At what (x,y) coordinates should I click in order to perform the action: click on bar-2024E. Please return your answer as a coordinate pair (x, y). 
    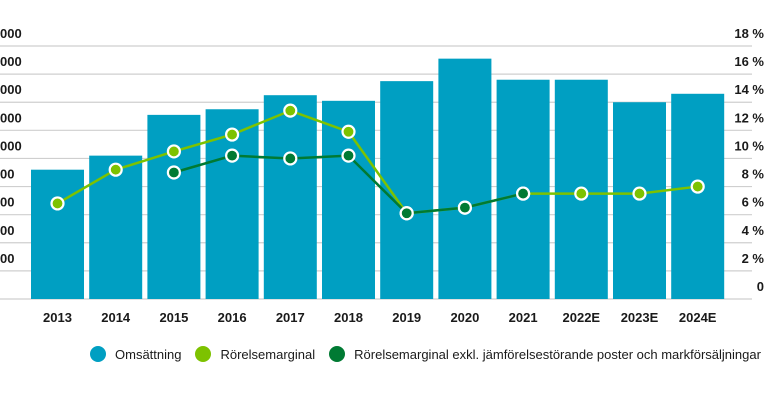
    Looking at the image, I should click on (698, 196).